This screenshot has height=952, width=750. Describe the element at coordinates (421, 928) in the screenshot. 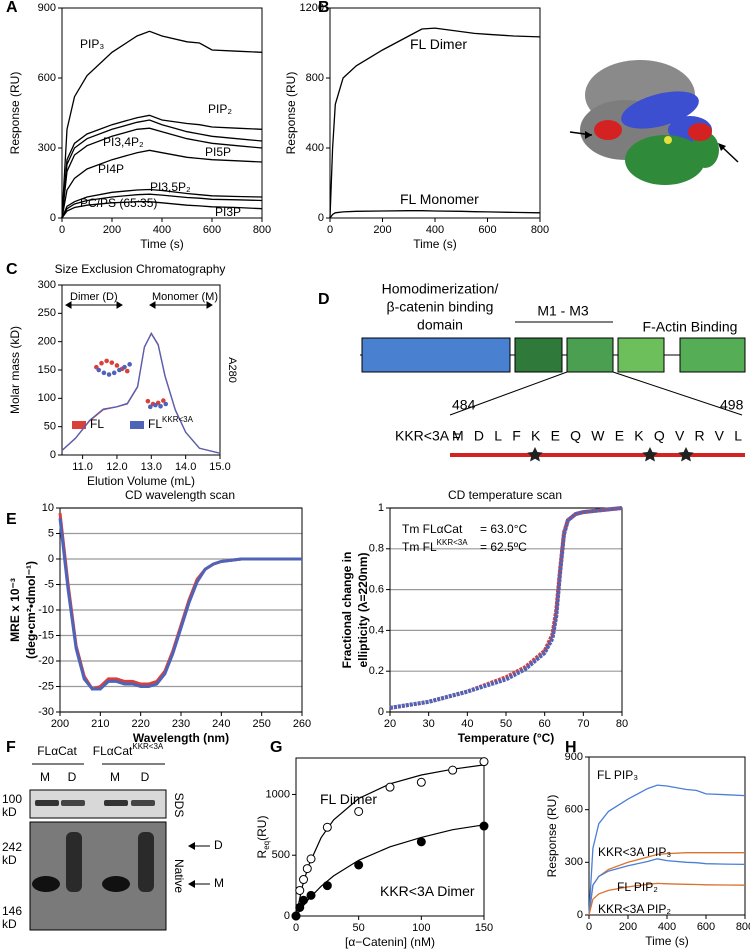

I see `x-tick-label: 100` at that location.